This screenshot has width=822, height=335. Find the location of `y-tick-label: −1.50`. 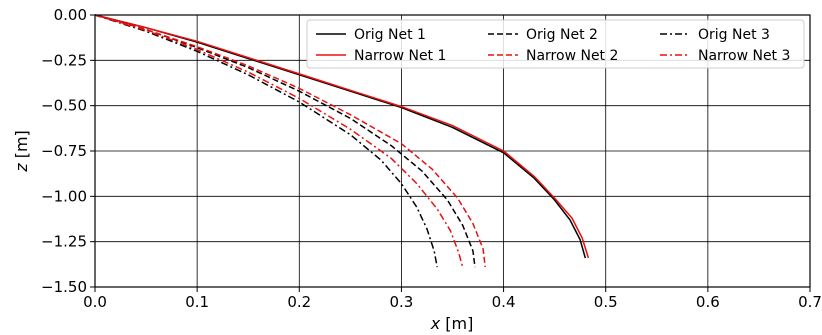

y-tick-label: −1.50 is located at coordinates (64, 287).